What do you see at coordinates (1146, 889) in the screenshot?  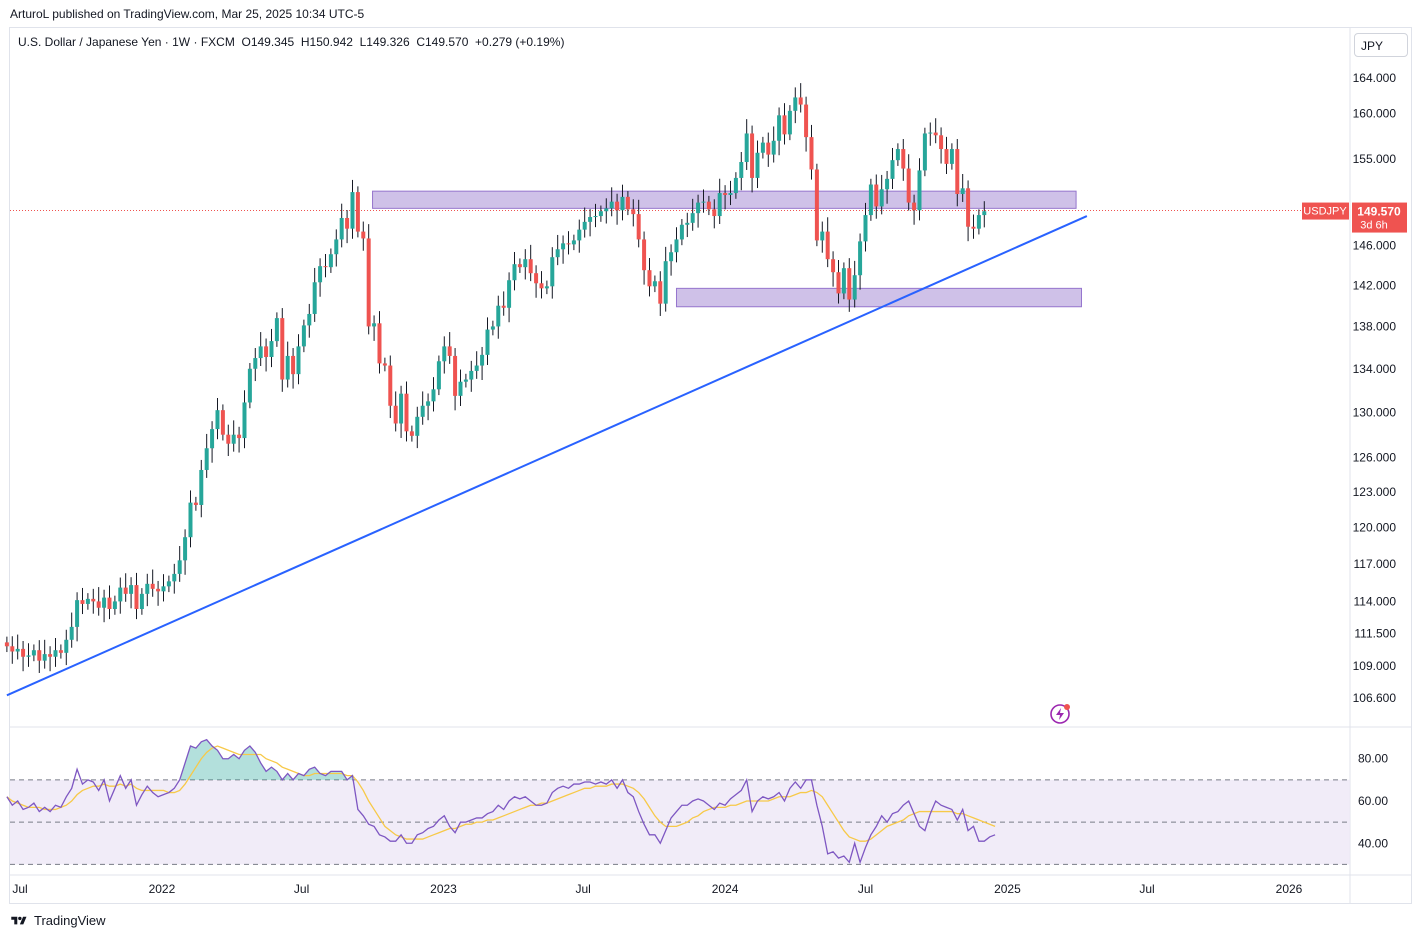 I see `time-tick-label: Jul` at bounding box center [1146, 889].